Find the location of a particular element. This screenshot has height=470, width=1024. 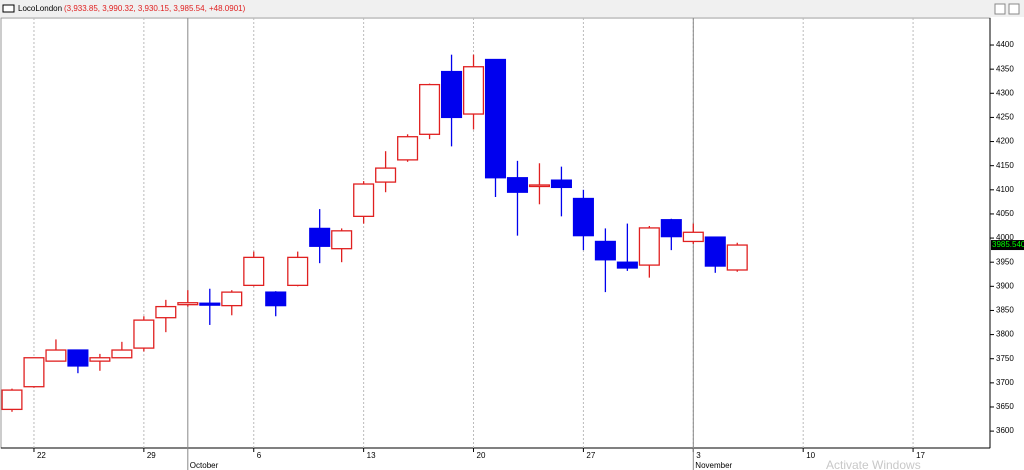

y-tick-label: 3650 is located at coordinates (1005, 406).